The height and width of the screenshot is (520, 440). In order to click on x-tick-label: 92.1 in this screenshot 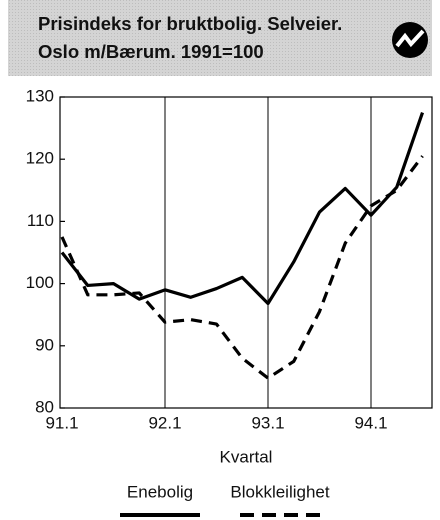, I will do `click(164, 422)`.